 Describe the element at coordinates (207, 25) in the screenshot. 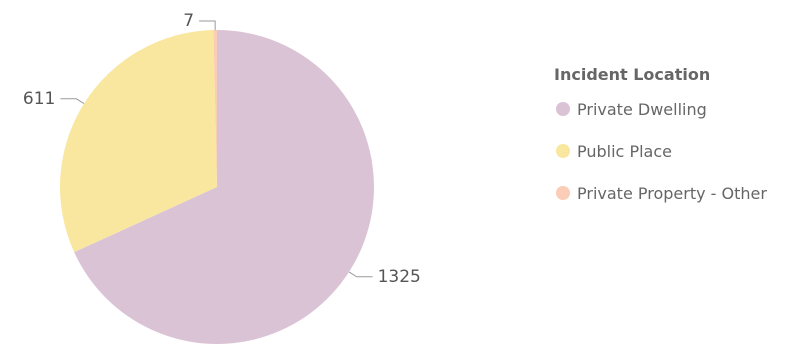

I see `leader-line-private-property-other` at that location.